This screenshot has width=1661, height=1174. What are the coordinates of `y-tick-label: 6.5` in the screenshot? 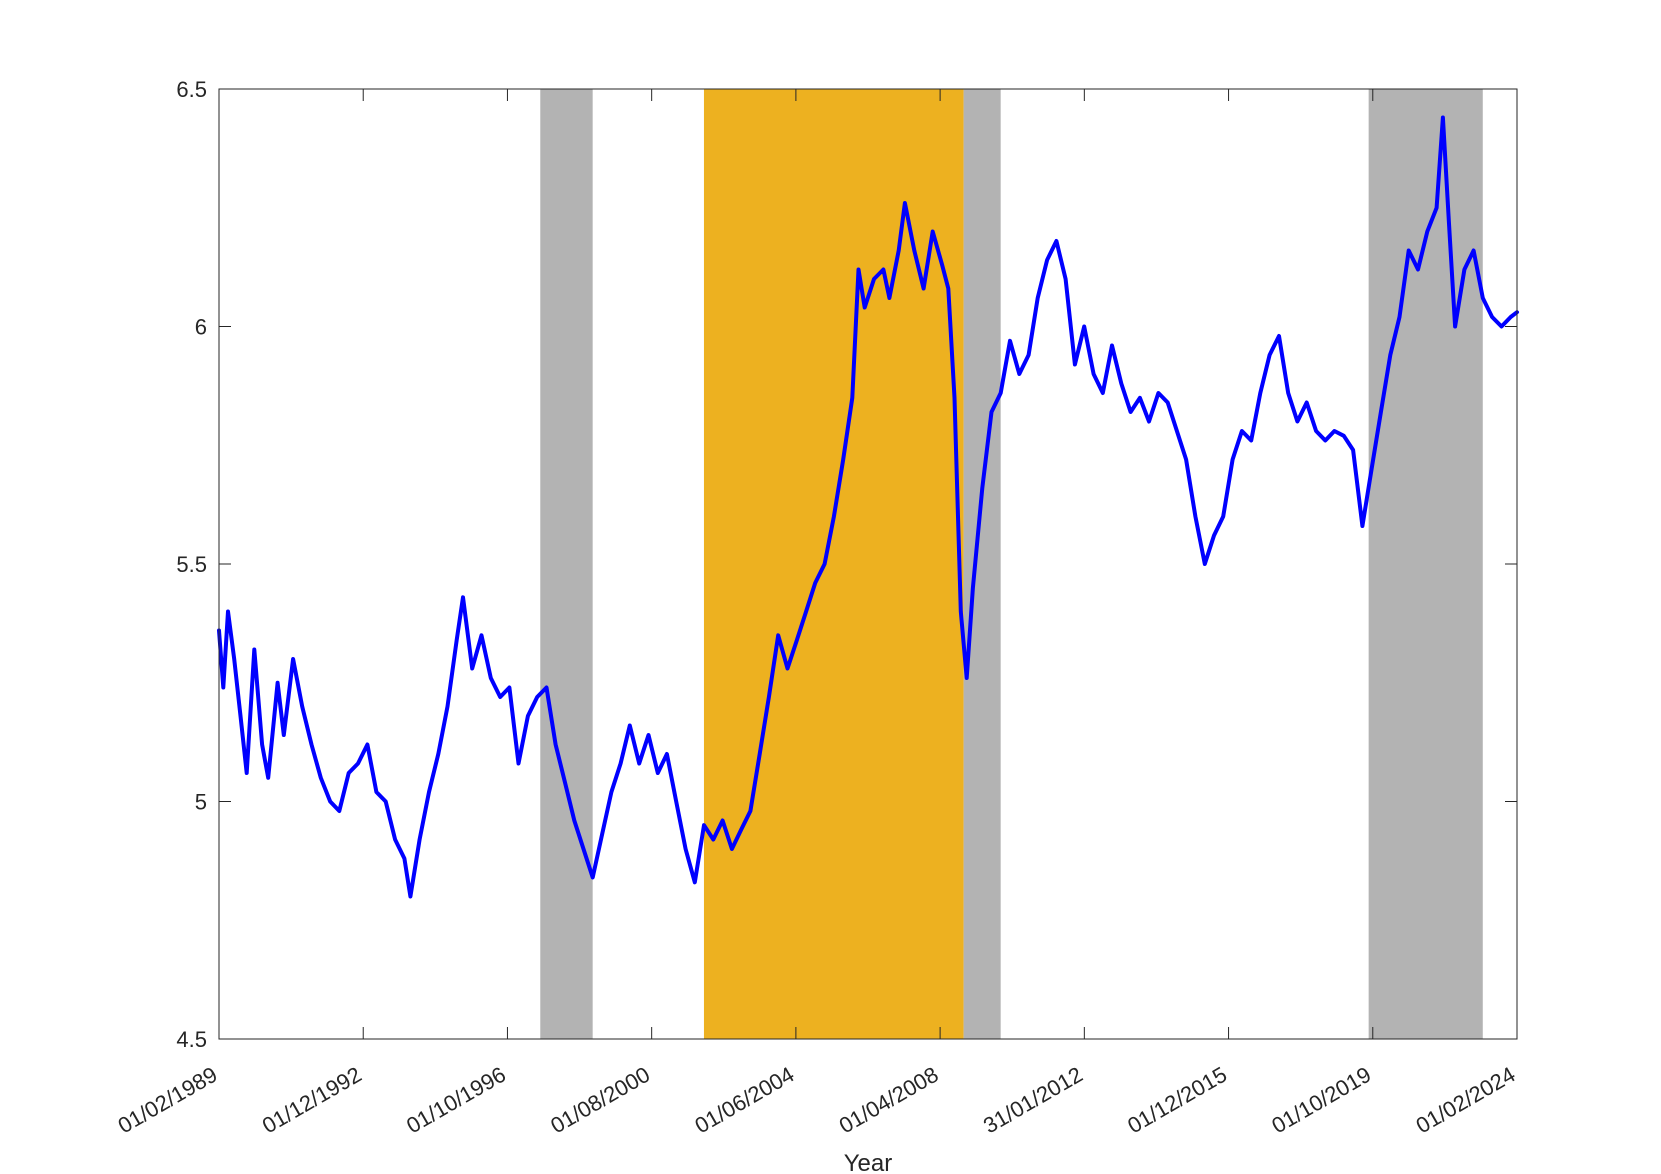 It's located at (191, 89).